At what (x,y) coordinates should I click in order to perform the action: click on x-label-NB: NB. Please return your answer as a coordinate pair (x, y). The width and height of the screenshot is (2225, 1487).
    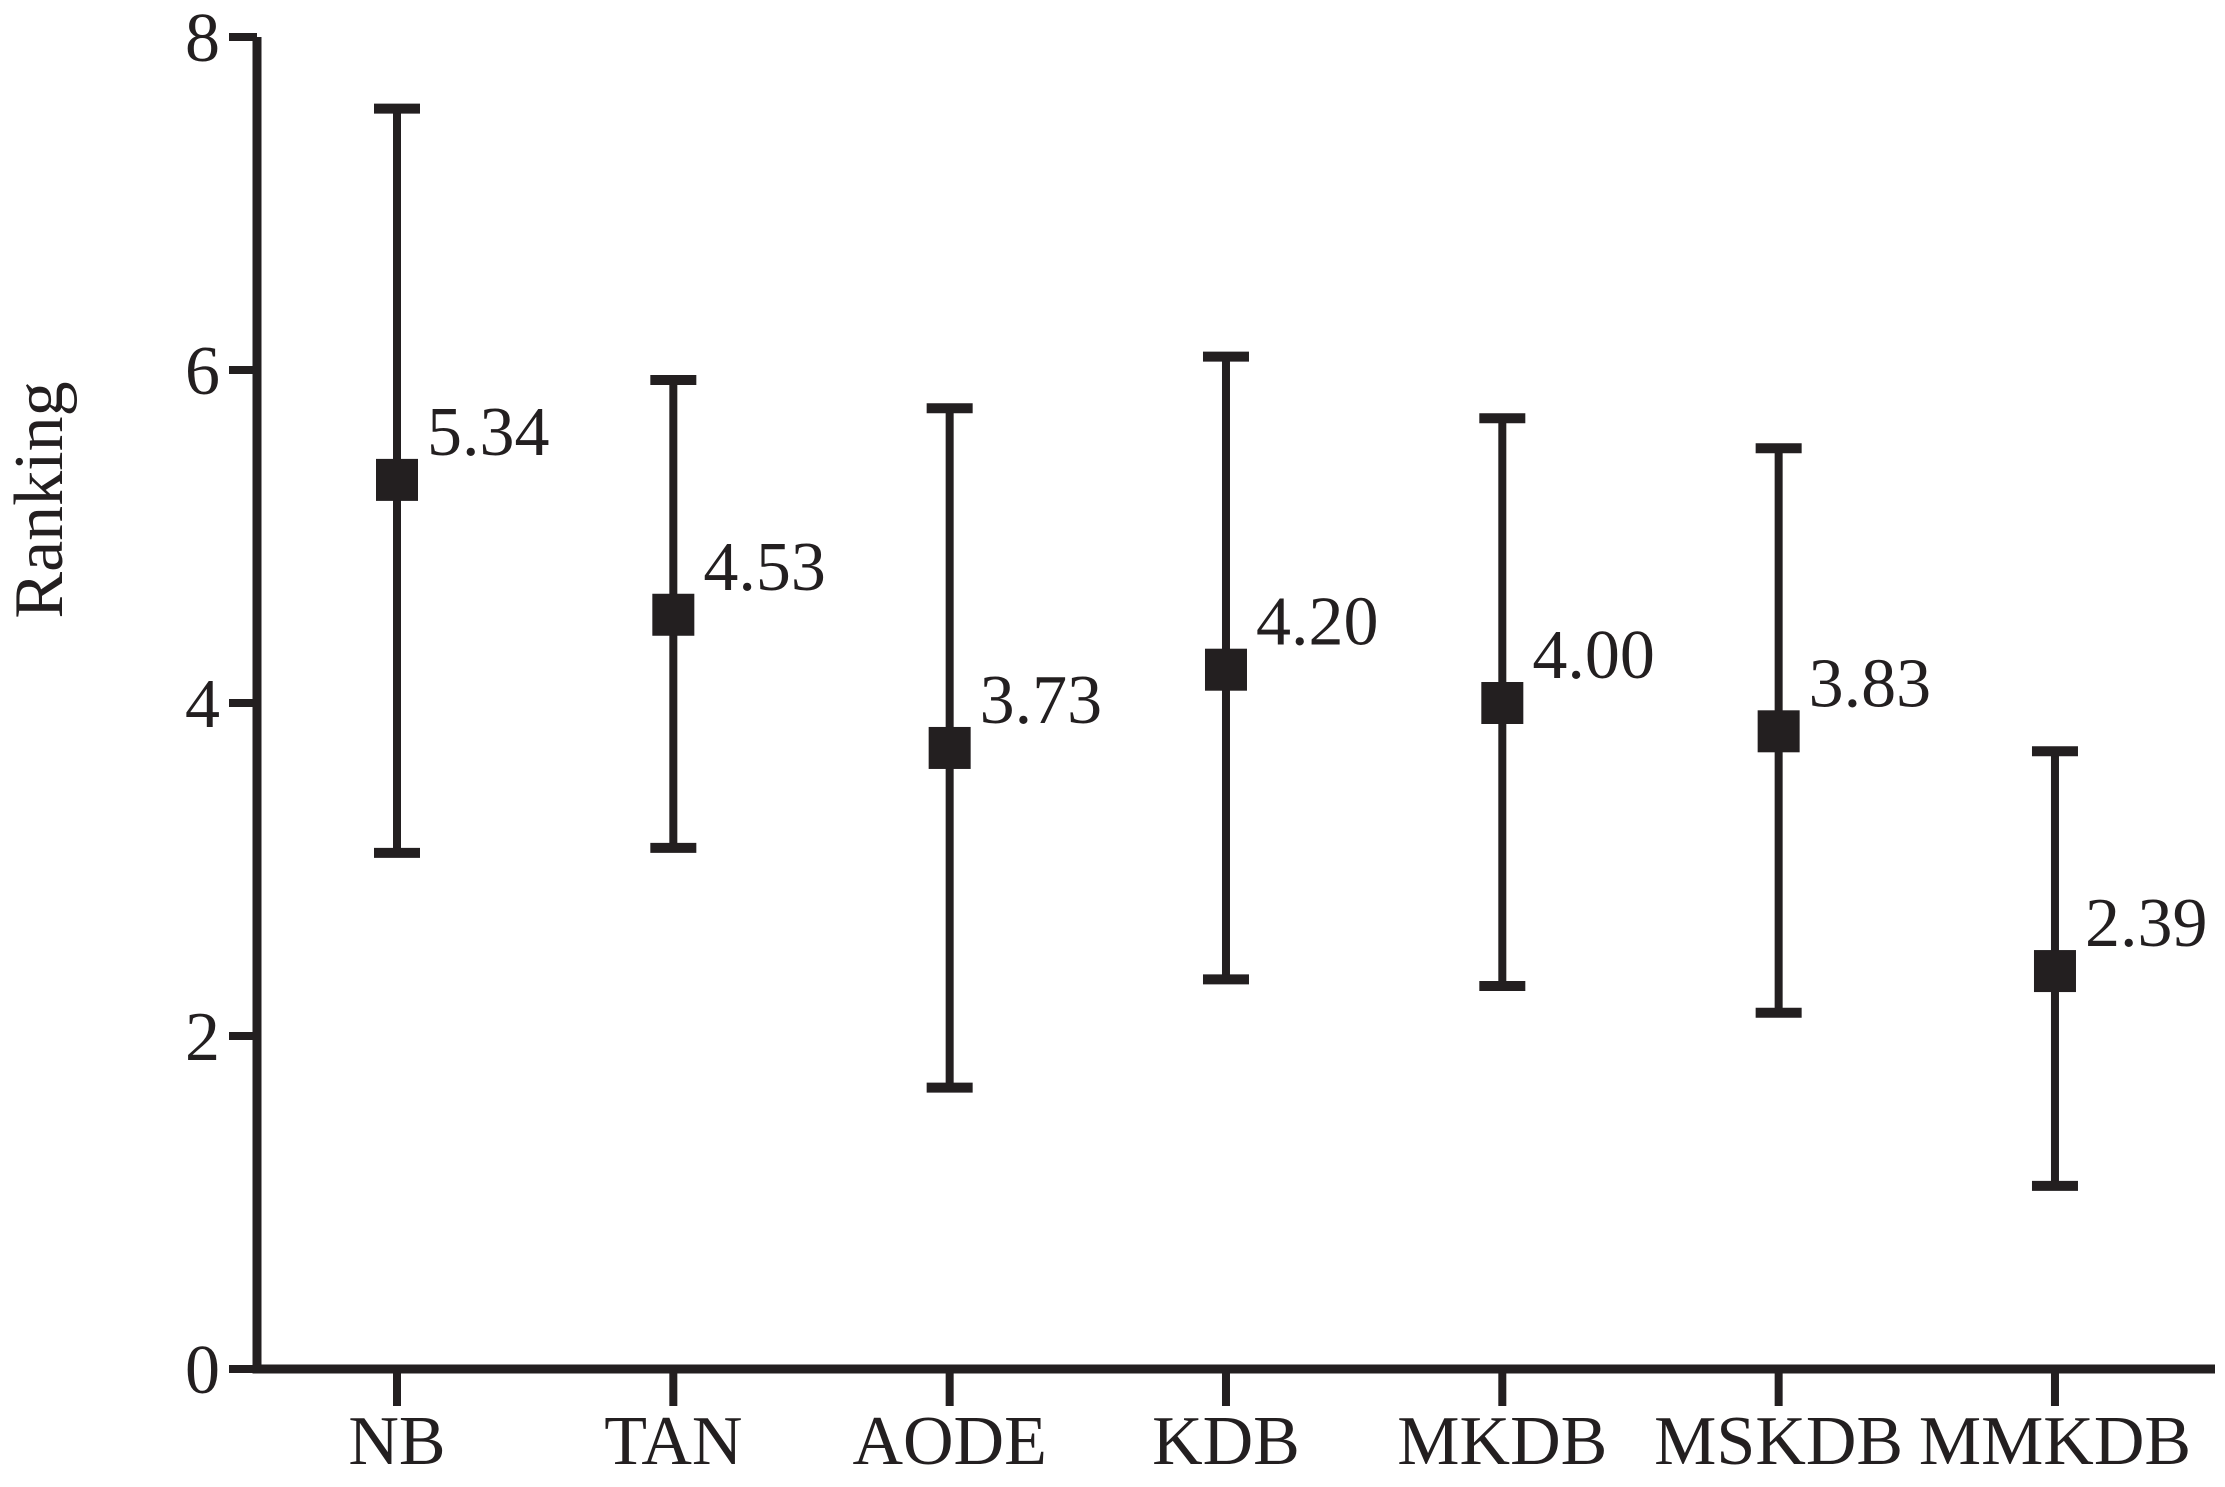
    Looking at the image, I should click on (396, 1441).